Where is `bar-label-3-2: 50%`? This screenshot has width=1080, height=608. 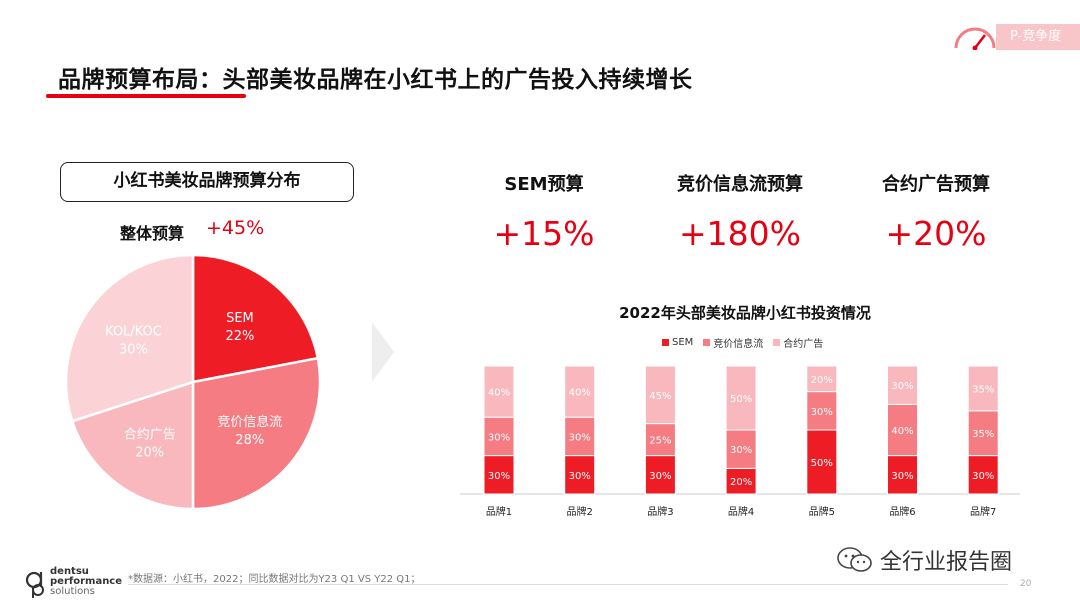 bar-label-3-2: 50% is located at coordinates (741, 399).